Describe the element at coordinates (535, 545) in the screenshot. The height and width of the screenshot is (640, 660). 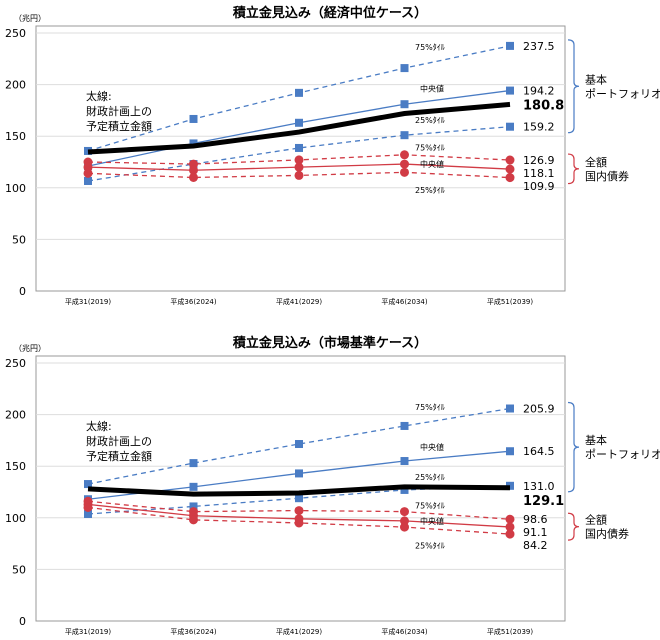
I see `end-value-label: 84.2` at that location.